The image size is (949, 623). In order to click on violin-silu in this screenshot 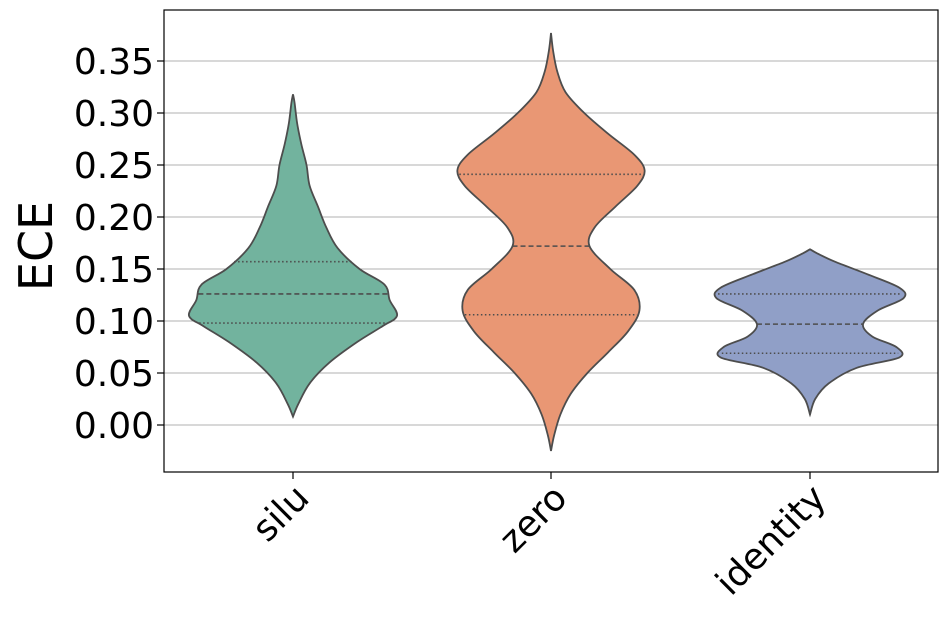, I will do `click(293, 257)`.